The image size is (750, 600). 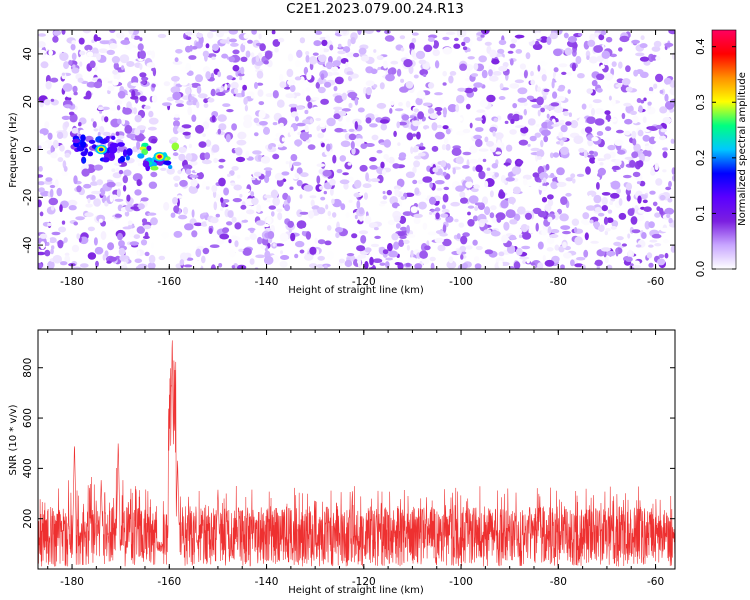 I want to click on x-tick-label: -60, so click(x=655, y=582).